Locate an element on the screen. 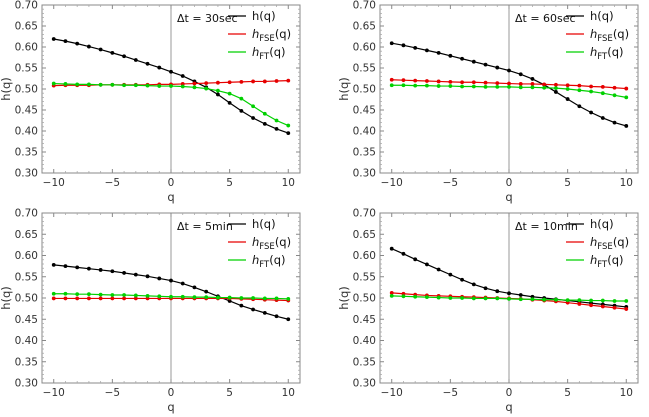 Image resolution: width=649 pixels, height=417 pixels. legend-entry: h(q) is located at coordinates (602, 224).